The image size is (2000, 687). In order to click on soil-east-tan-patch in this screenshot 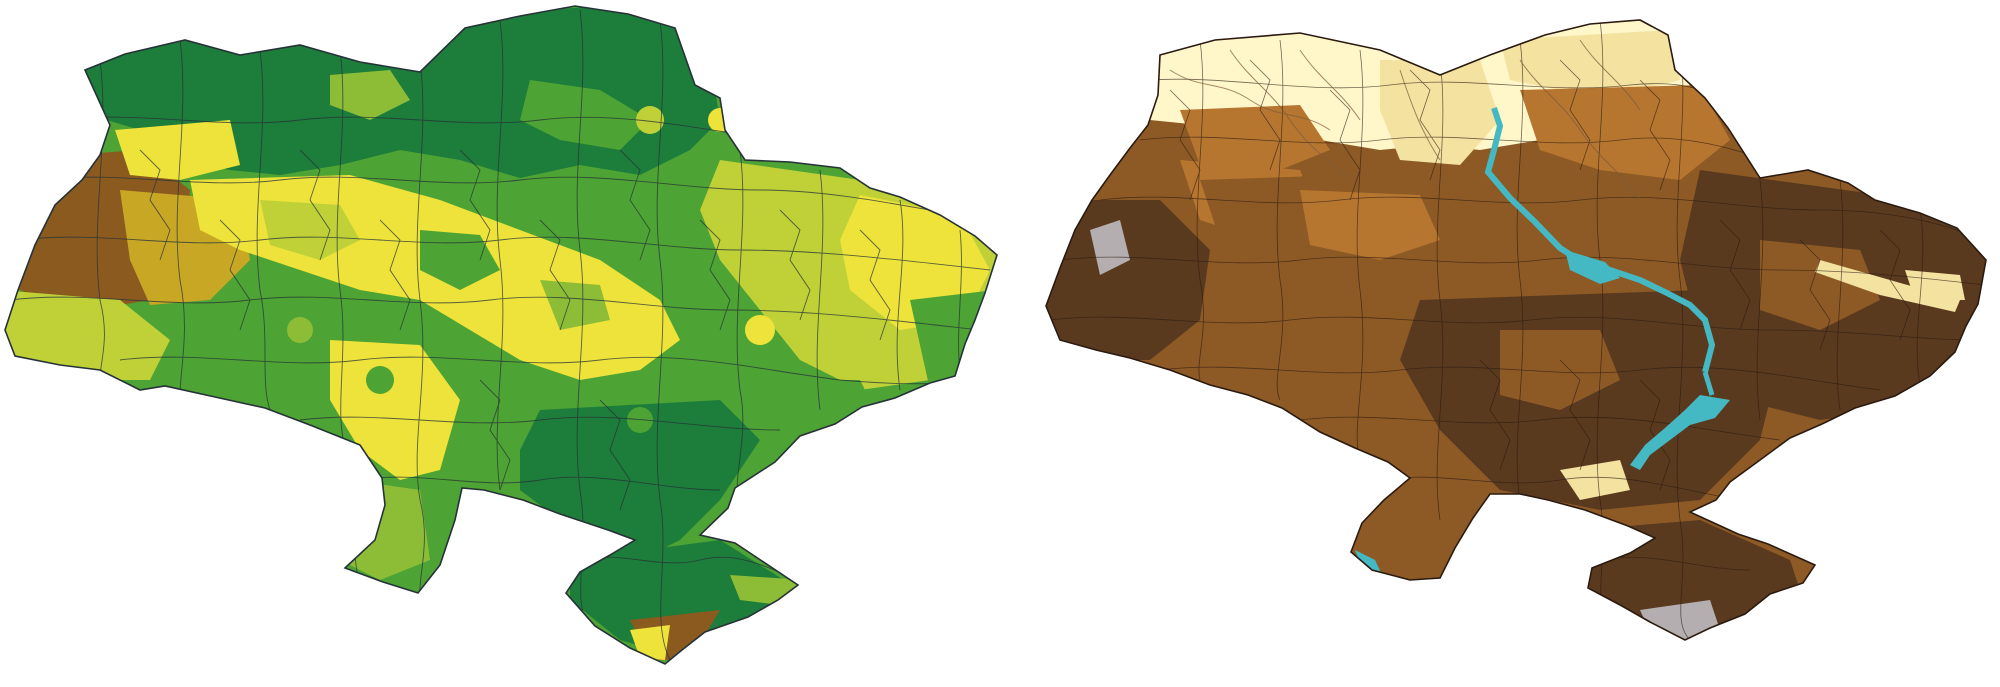, I will do `click(1935, 285)`.